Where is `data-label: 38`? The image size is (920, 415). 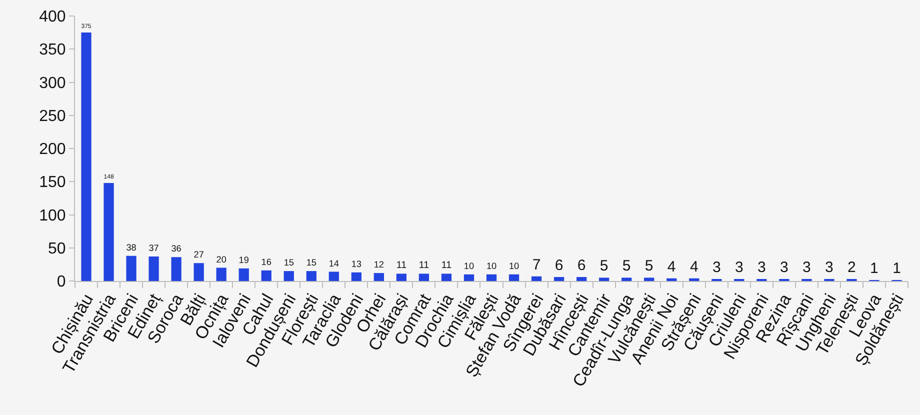 data-label: 38 is located at coordinates (131, 247).